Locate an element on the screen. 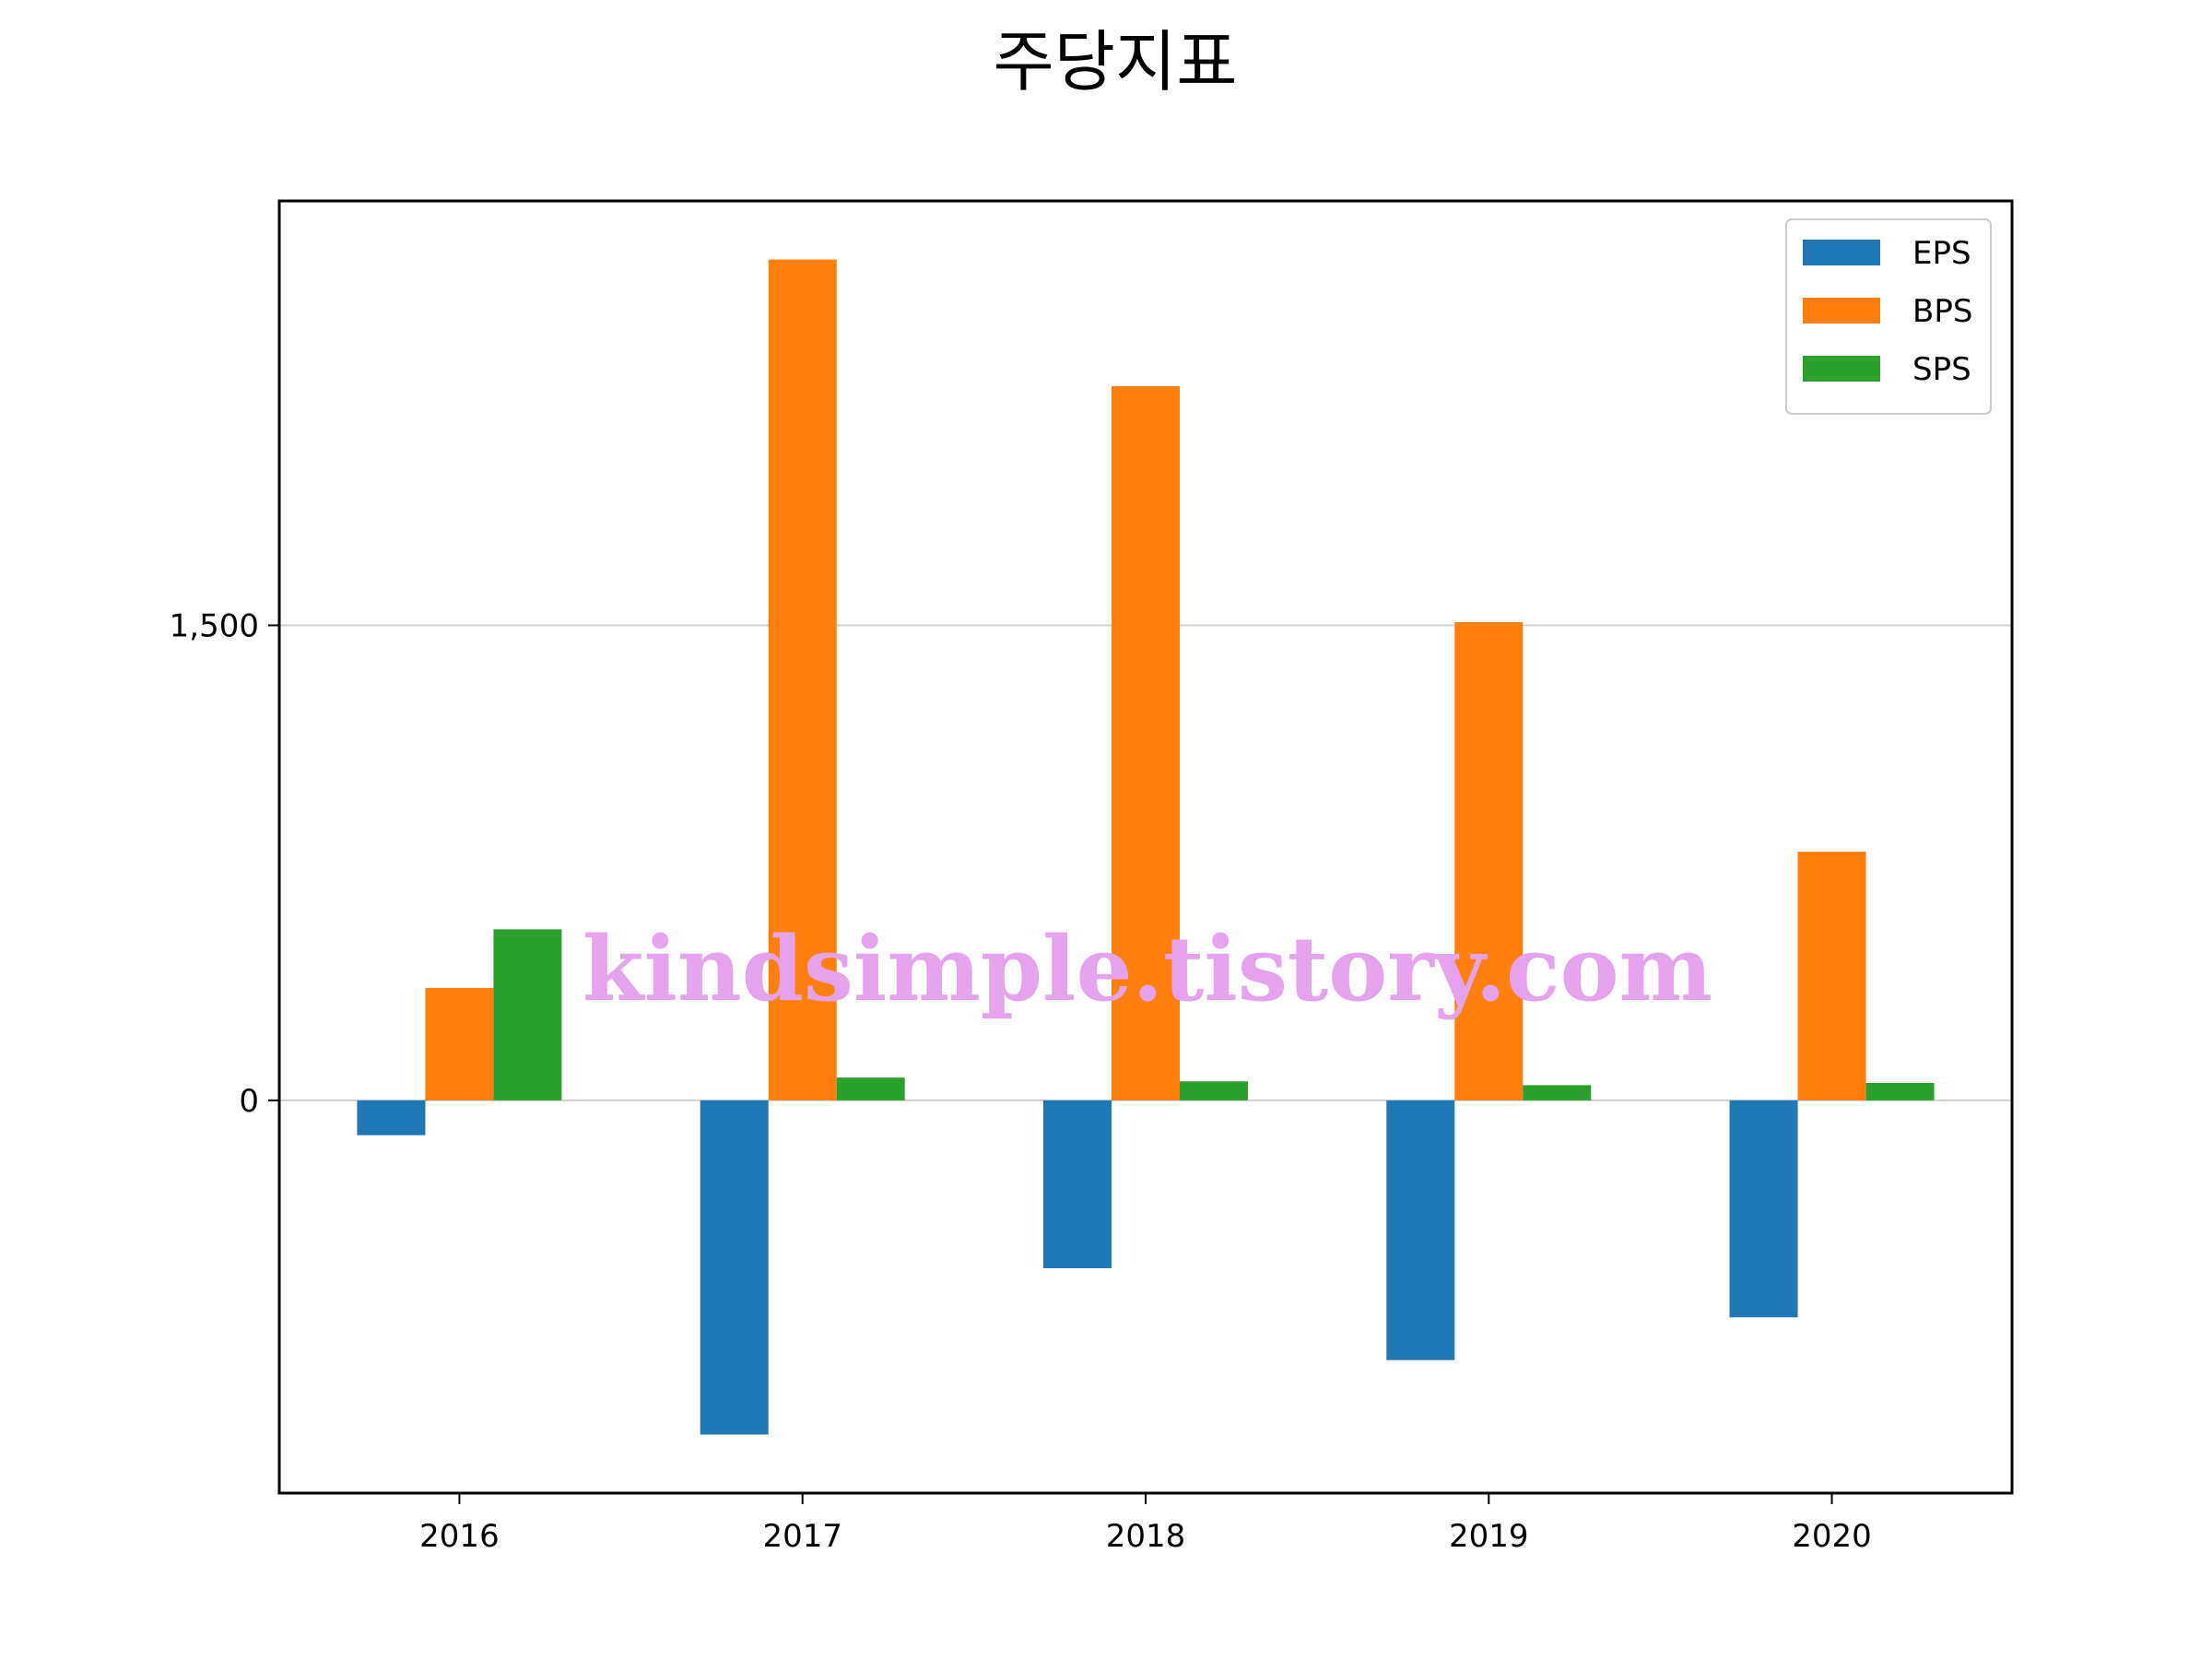 Image resolution: width=2212 pixels, height=1659 pixels. y-tick-label: 1,500 is located at coordinates (214, 625).